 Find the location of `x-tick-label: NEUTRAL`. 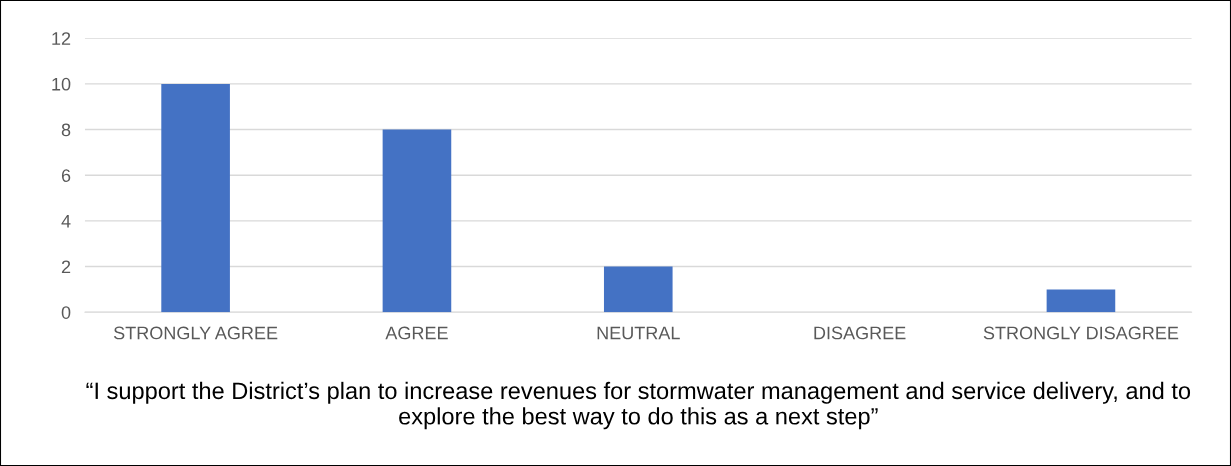

x-tick-label: NEUTRAL is located at coordinates (638, 333).